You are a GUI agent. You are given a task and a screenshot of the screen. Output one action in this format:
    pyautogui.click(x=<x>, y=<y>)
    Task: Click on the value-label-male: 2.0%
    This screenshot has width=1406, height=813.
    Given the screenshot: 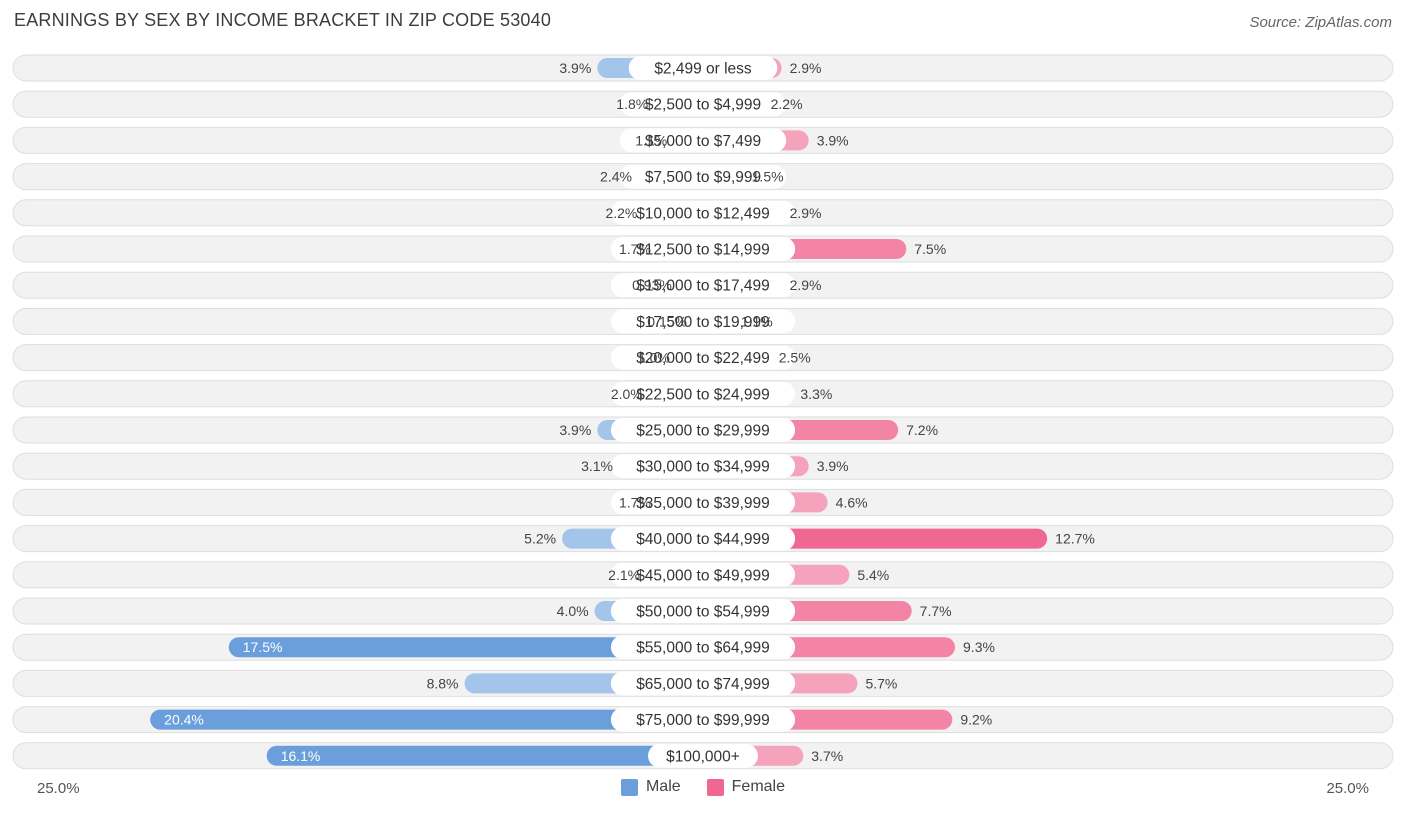 What is the action you would take?
    pyautogui.click(x=627, y=394)
    